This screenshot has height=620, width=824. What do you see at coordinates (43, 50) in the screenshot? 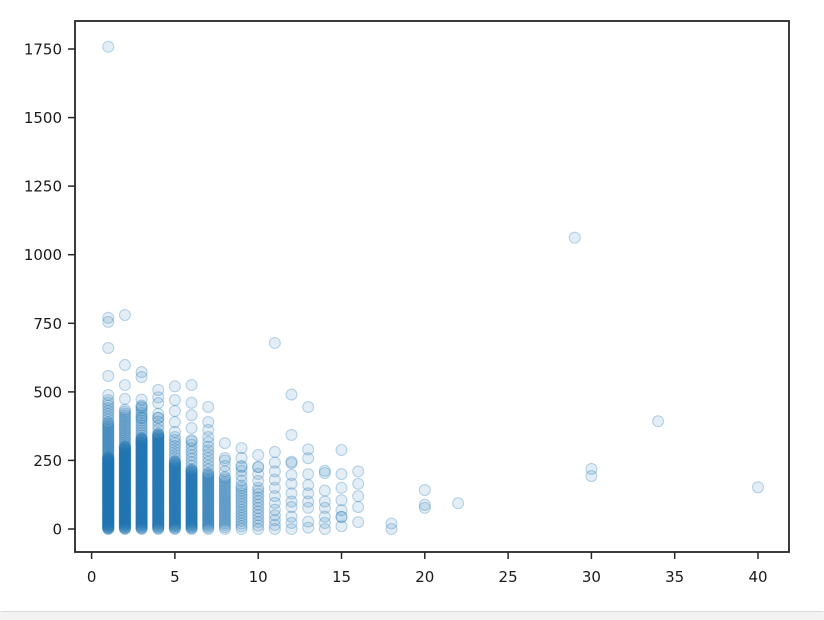
I see `y-tick-label: 1750` at bounding box center [43, 50].